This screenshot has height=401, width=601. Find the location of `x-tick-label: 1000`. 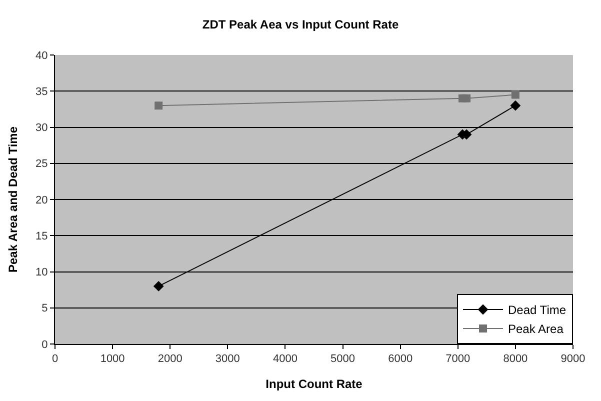

x-tick-label: 1000 is located at coordinates (112, 359).